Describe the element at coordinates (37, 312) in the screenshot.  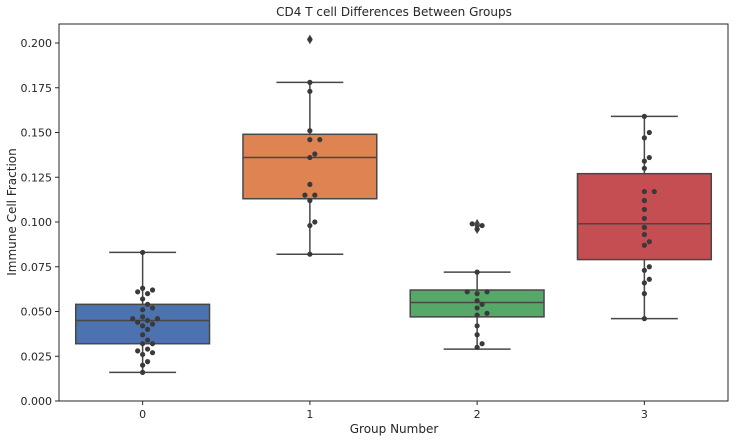
I see `y-tick-label: 0.050` at that location.